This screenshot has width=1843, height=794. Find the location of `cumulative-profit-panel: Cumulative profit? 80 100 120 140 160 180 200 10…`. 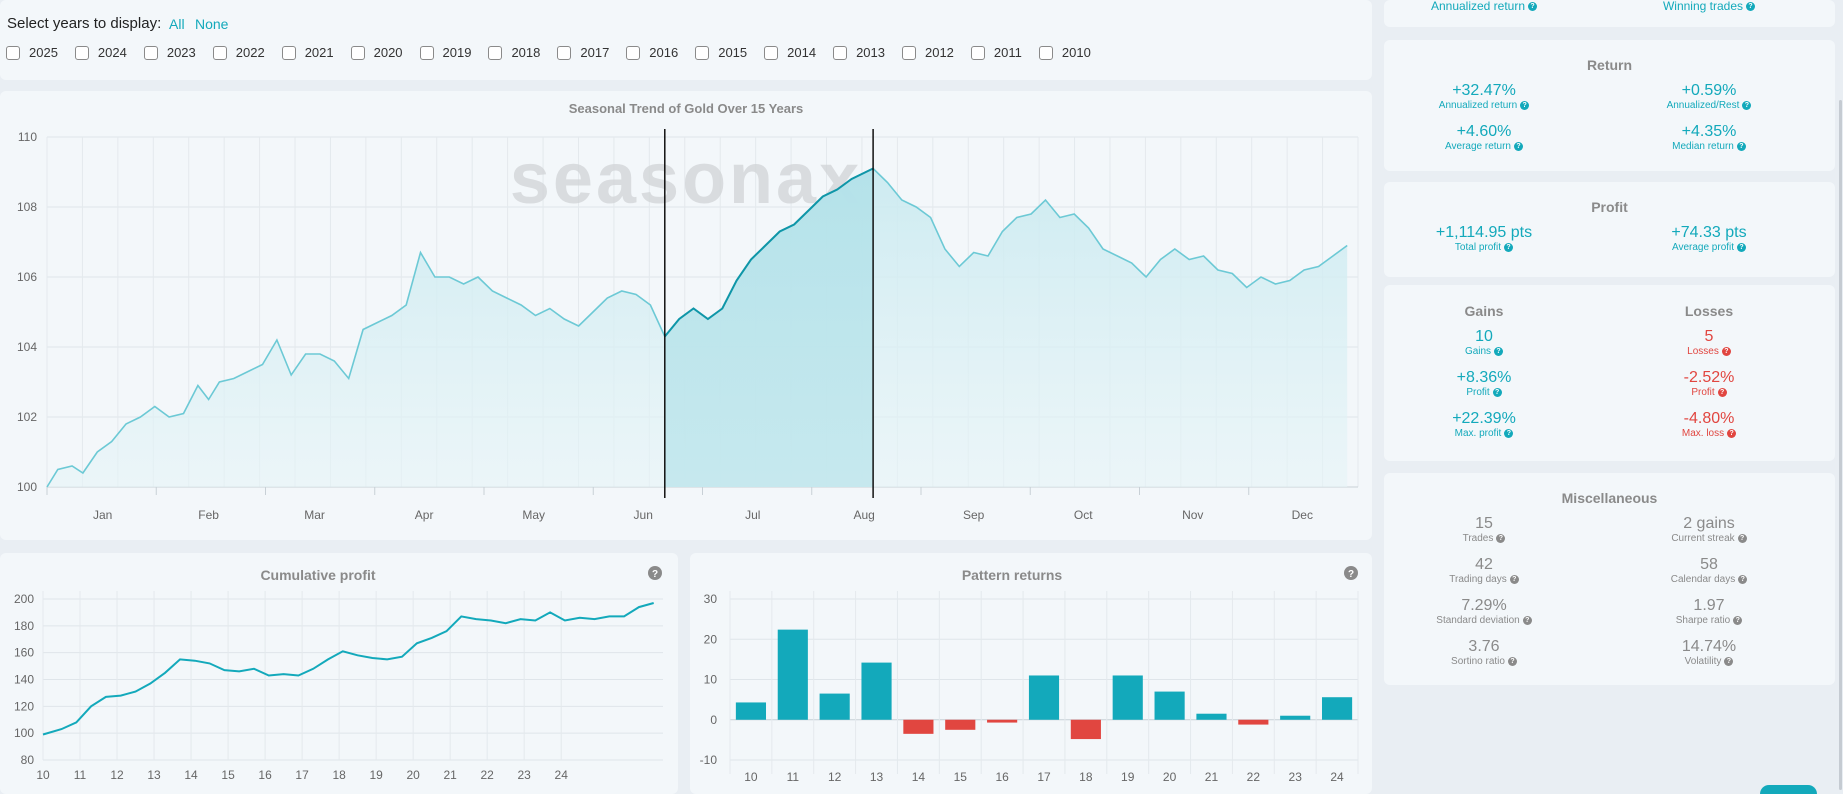

cumulative-profit-panel: Cumulative profit? 80 100 120 140 160 180 200 10… is located at coordinates (339, 673).